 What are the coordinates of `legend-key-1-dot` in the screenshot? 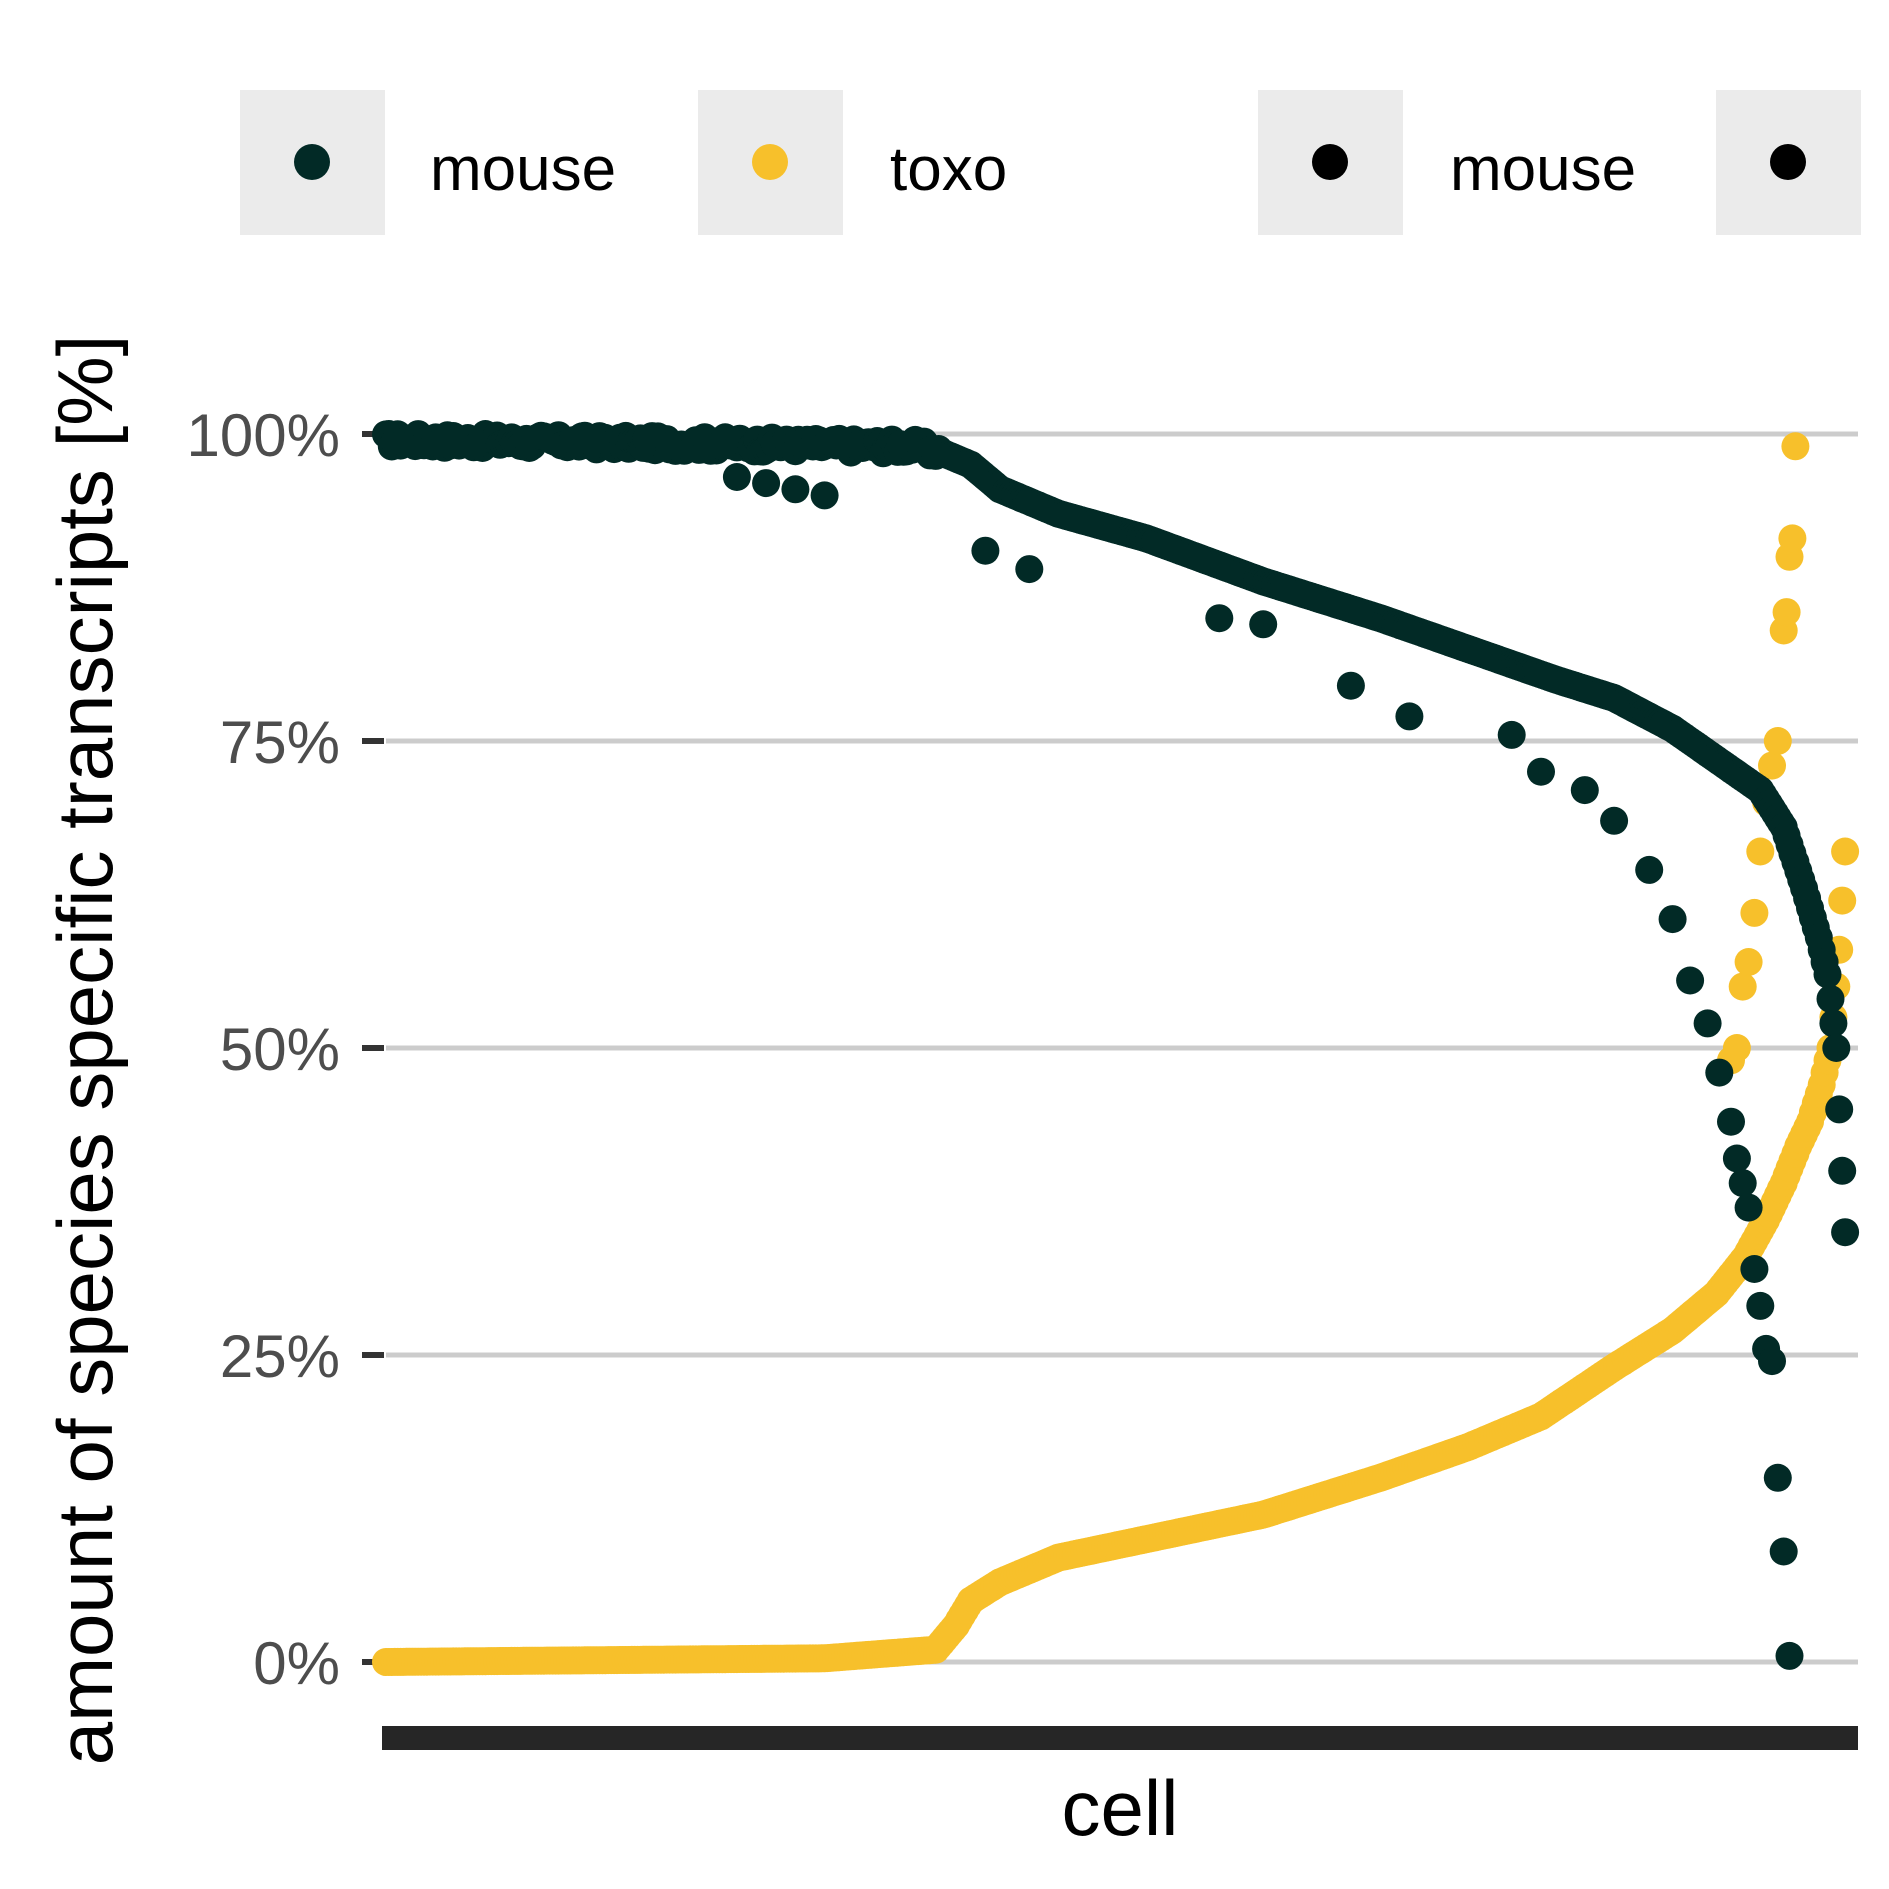 It's located at (312, 162).